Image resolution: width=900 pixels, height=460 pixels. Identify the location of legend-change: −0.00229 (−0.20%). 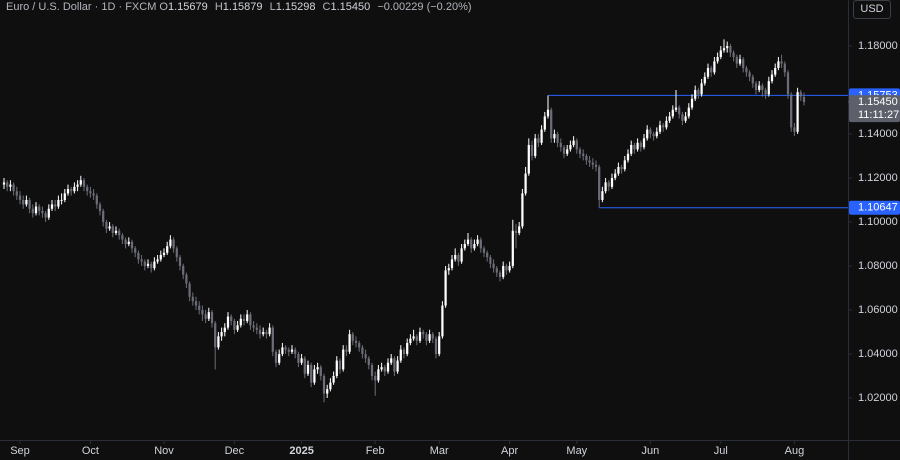
(424, 7).